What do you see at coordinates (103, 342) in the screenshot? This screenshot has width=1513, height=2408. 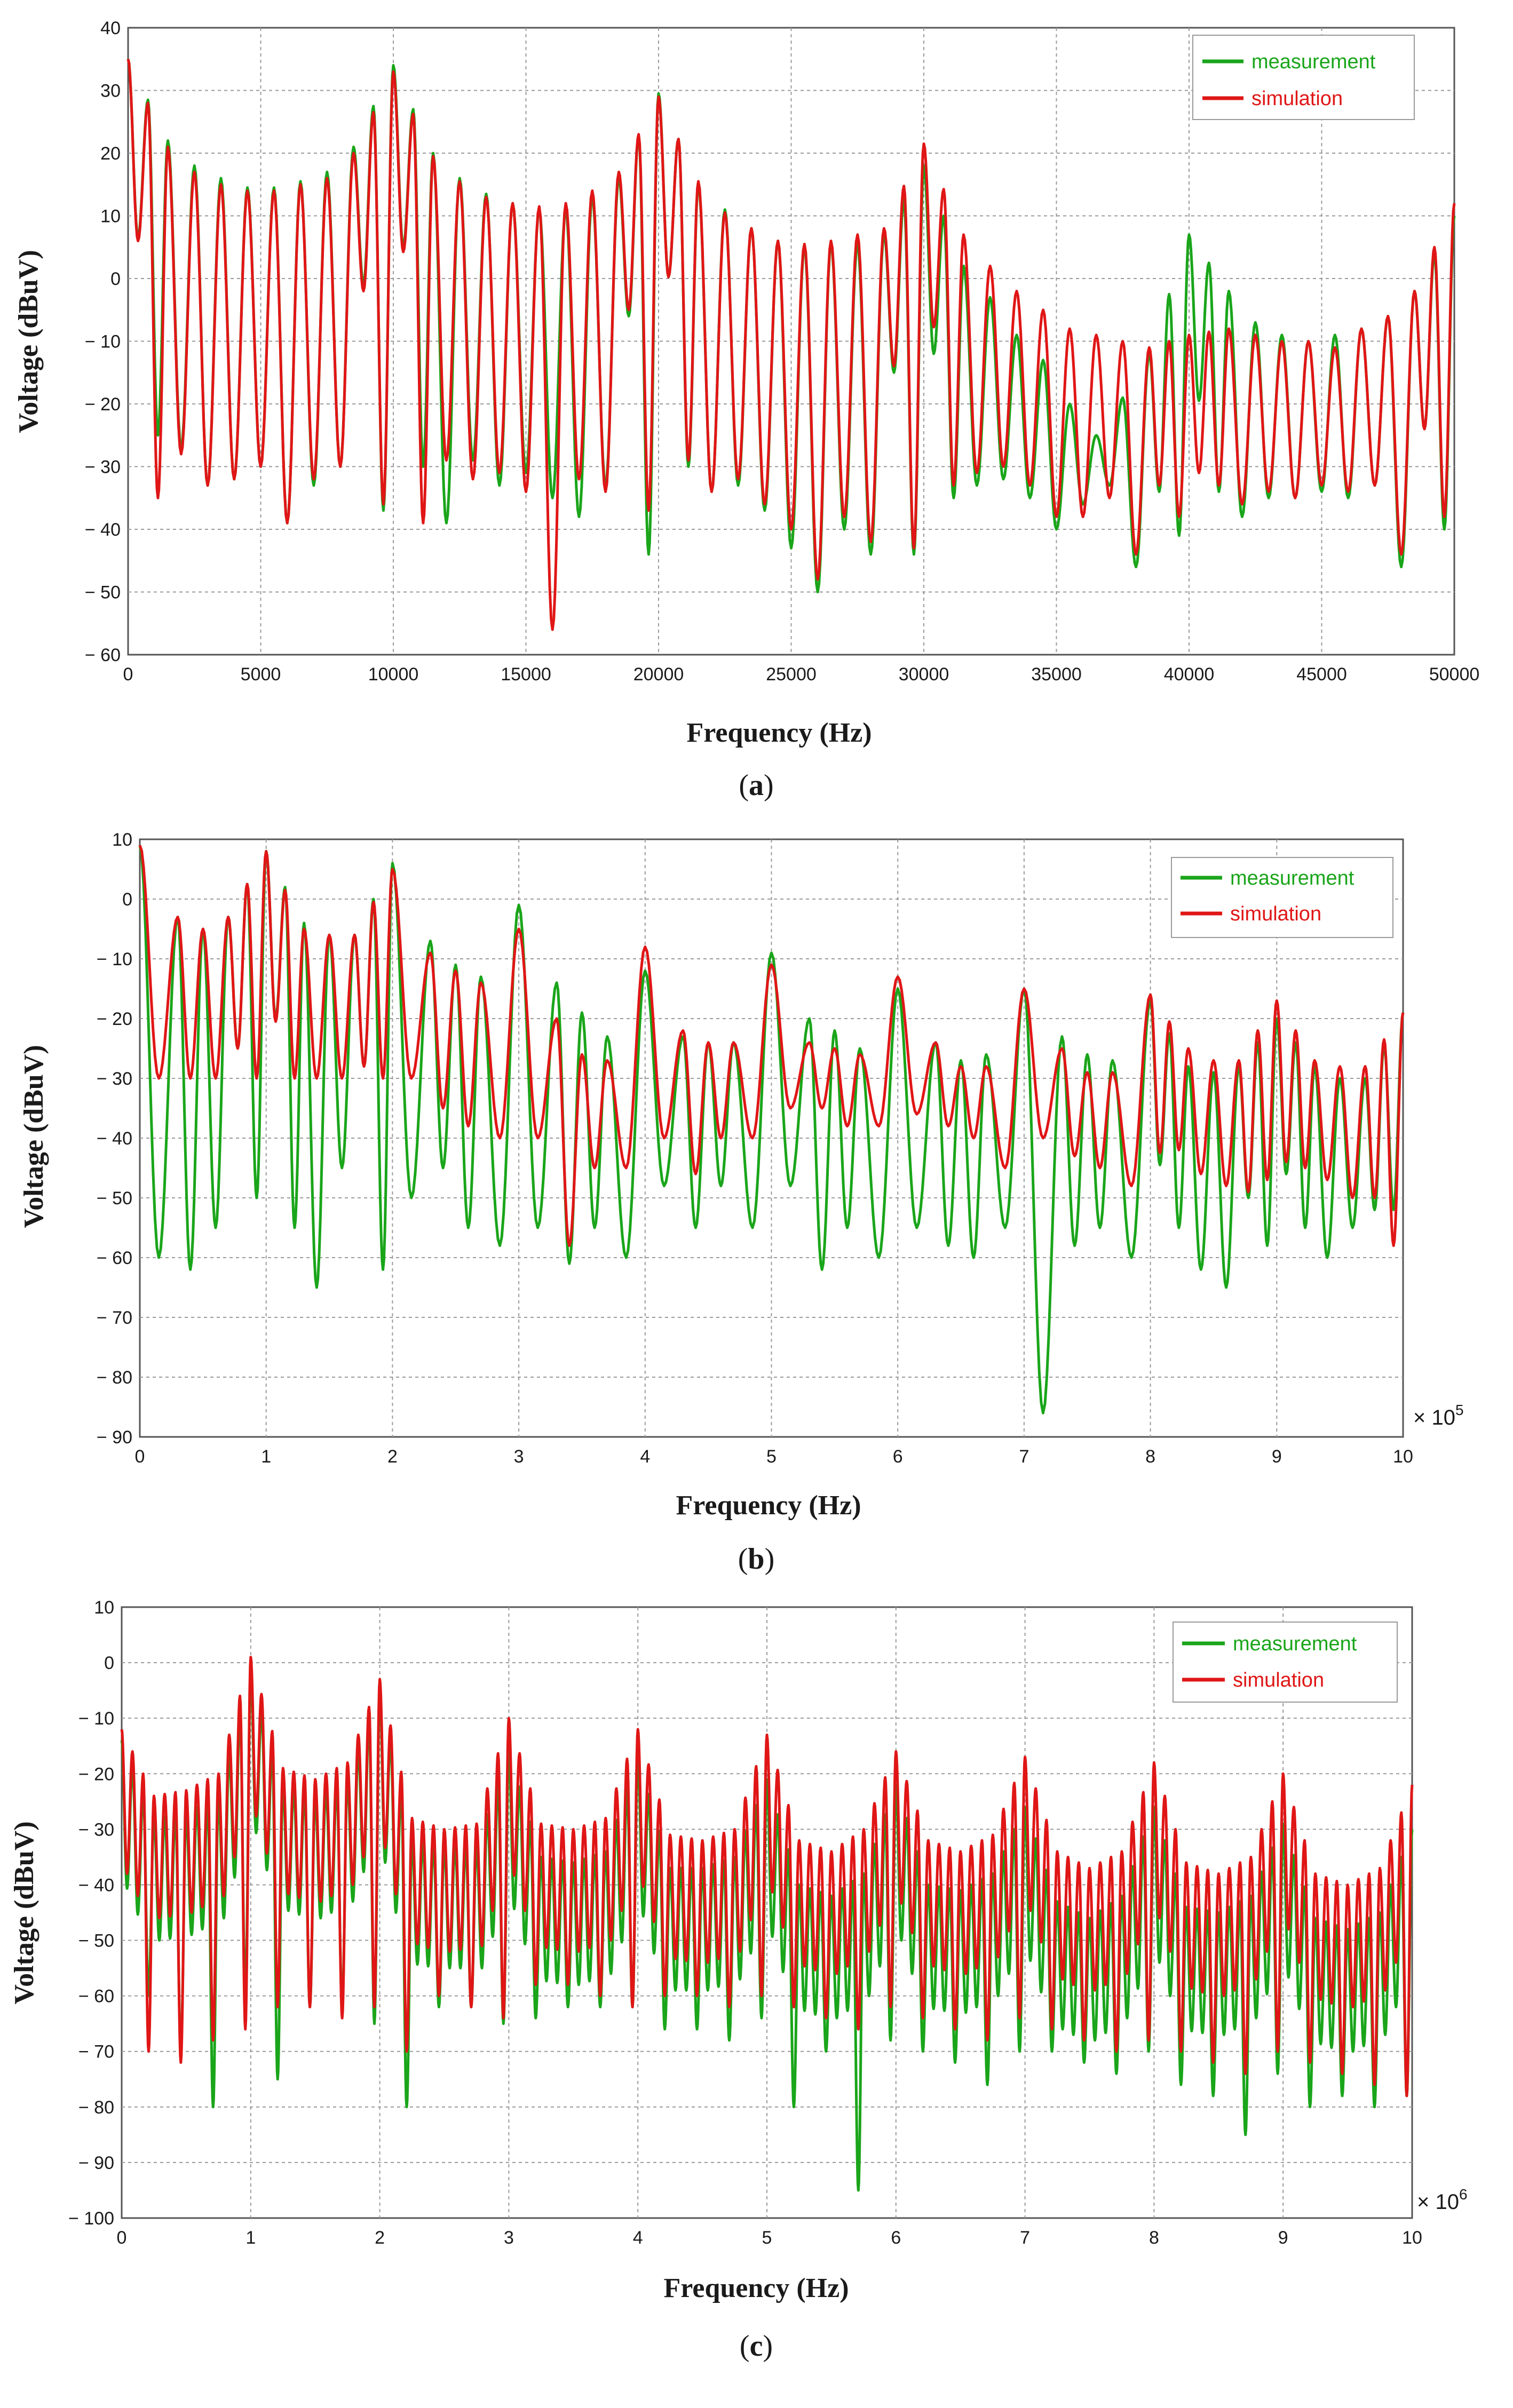 I see `y-tick-label-a: − 10` at bounding box center [103, 342].